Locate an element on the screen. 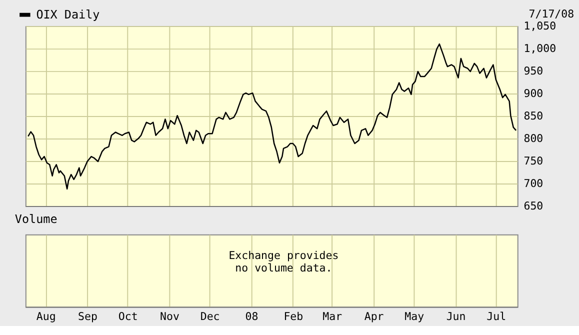  y-tick-label: 900 is located at coordinates (534, 93).